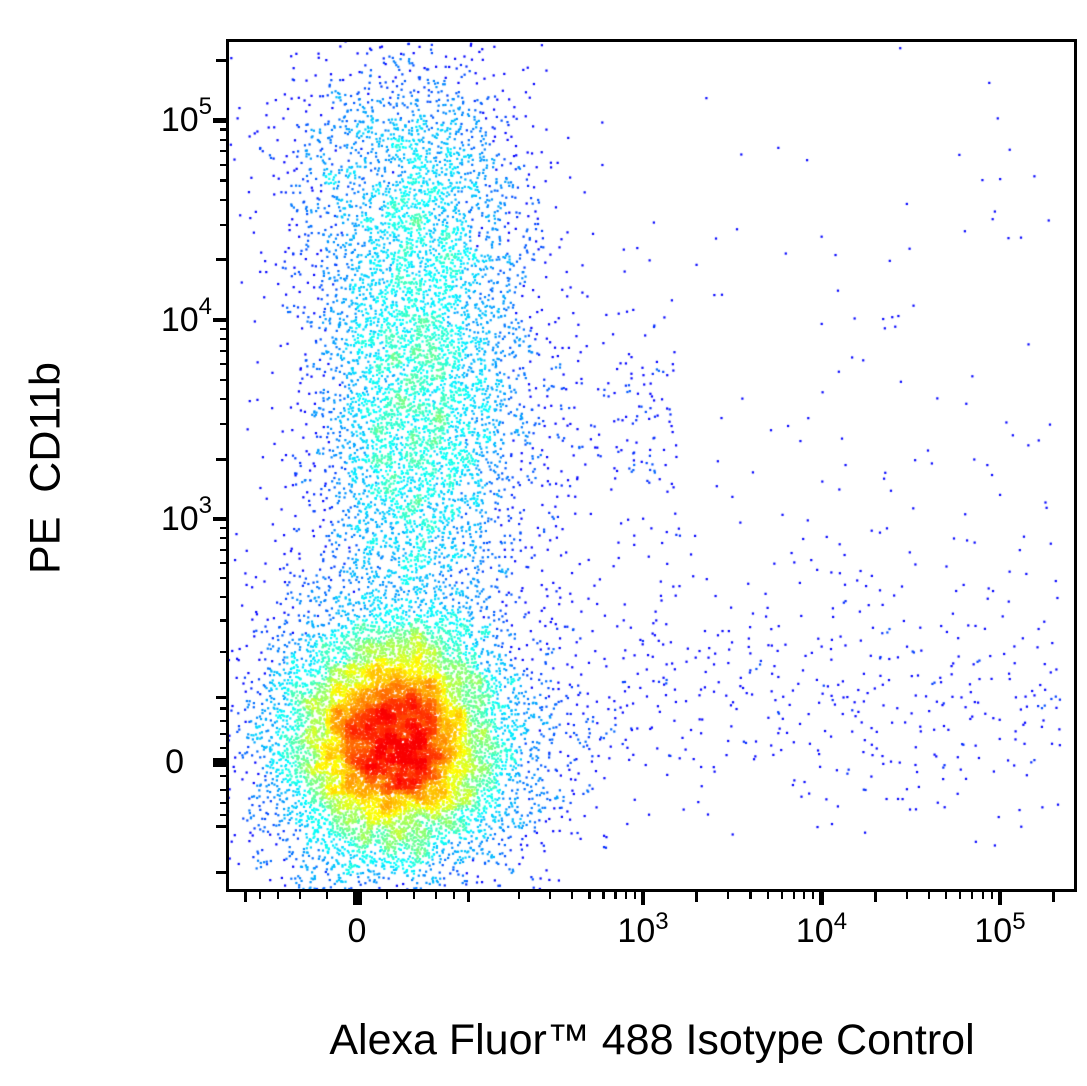 Image resolution: width=1087 pixels, height=1086 pixels. What do you see at coordinates (643, 929) in the screenshot?
I see `x-tick-label: 10³` at bounding box center [643, 929].